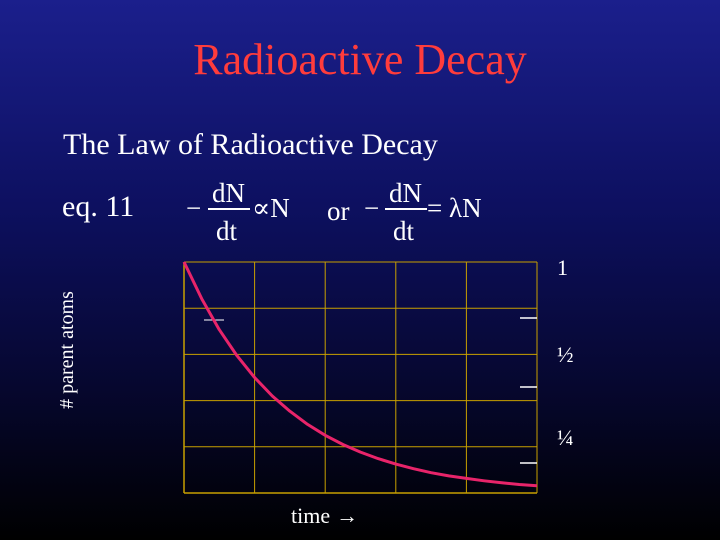 Image resolution: width=720 pixels, height=540 pixels. I want to click on slide-title: Radioactive Decay, so click(360, 59).